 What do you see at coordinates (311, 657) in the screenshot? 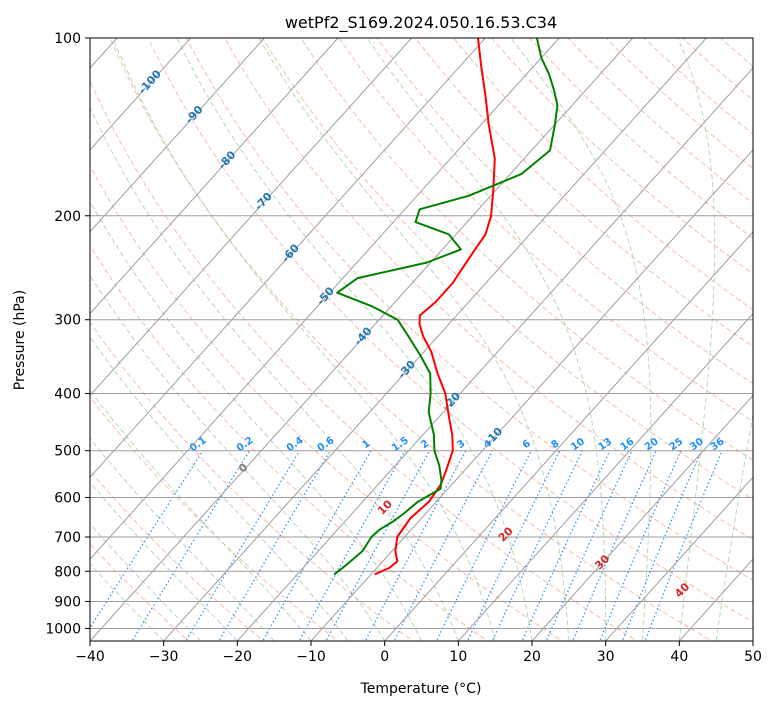
I see `x-tick-label: −10` at bounding box center [311, 657].